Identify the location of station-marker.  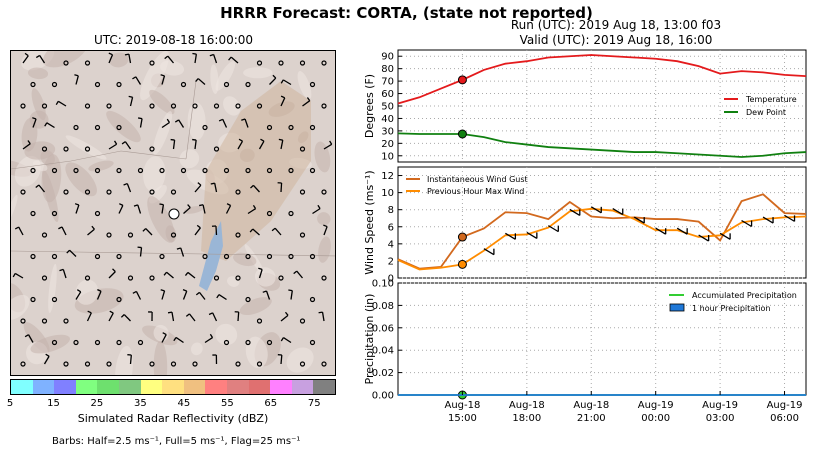
(174, 214).